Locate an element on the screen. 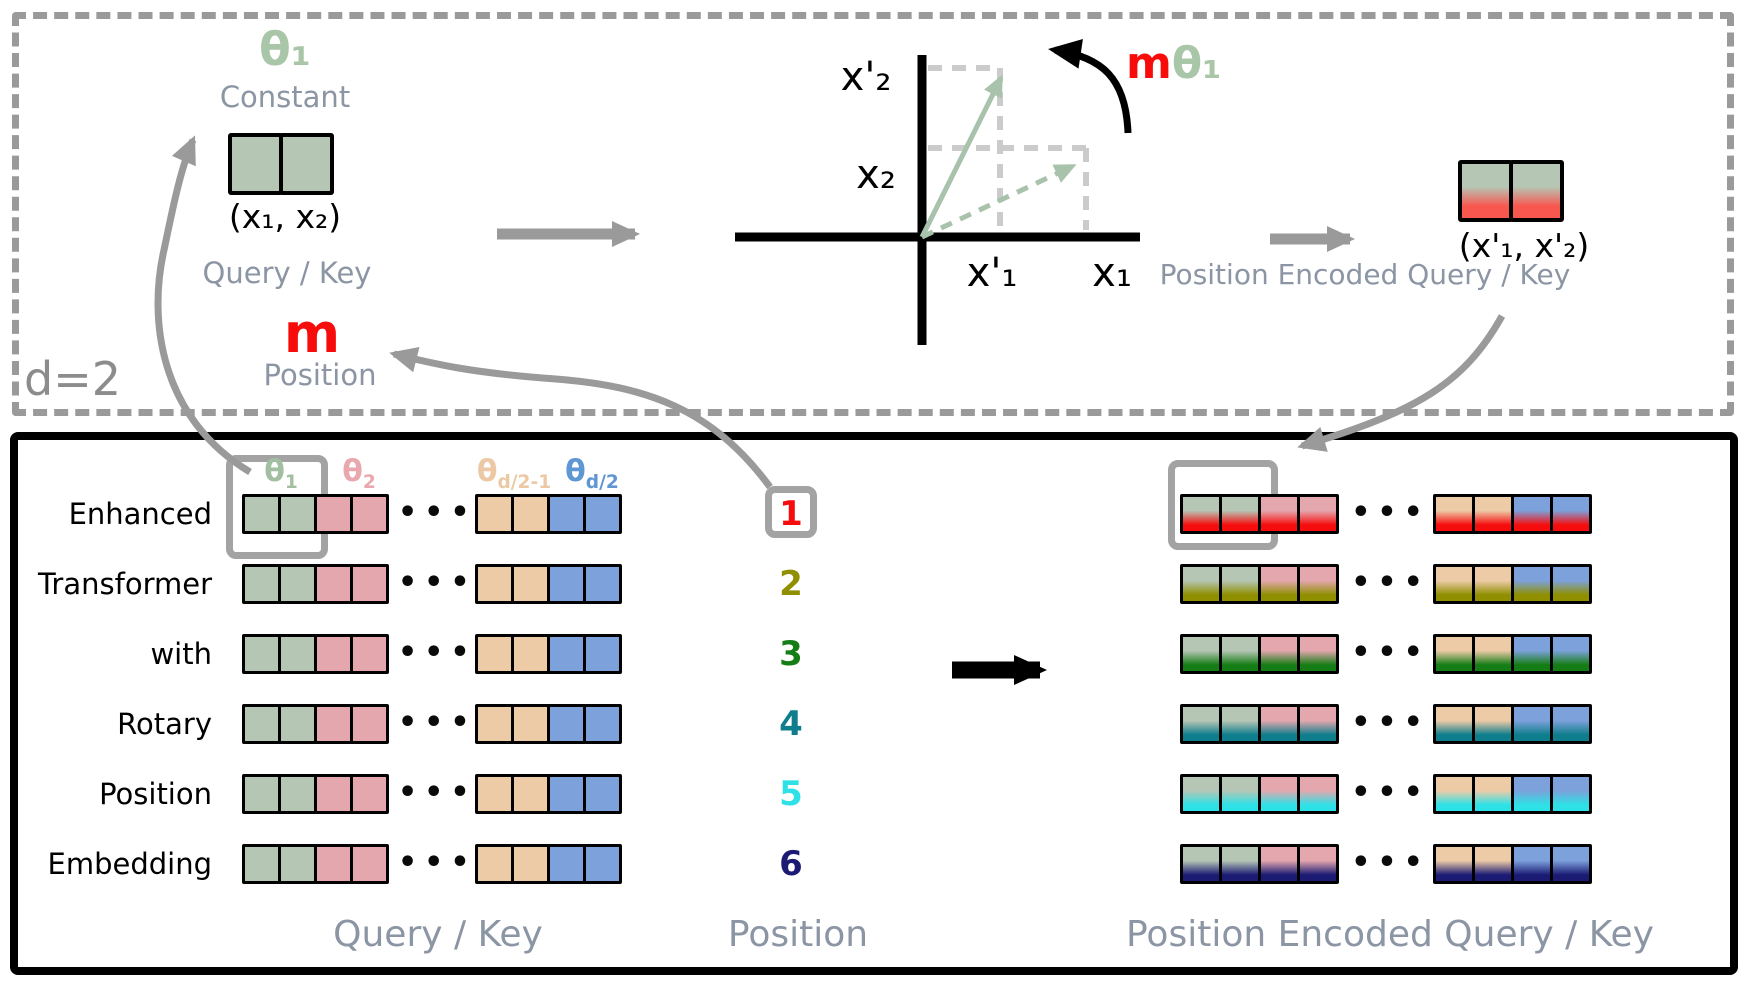 The width and height of the screenshot is (1748, 985). position-number: 2 is located at coordinates (791, 584).